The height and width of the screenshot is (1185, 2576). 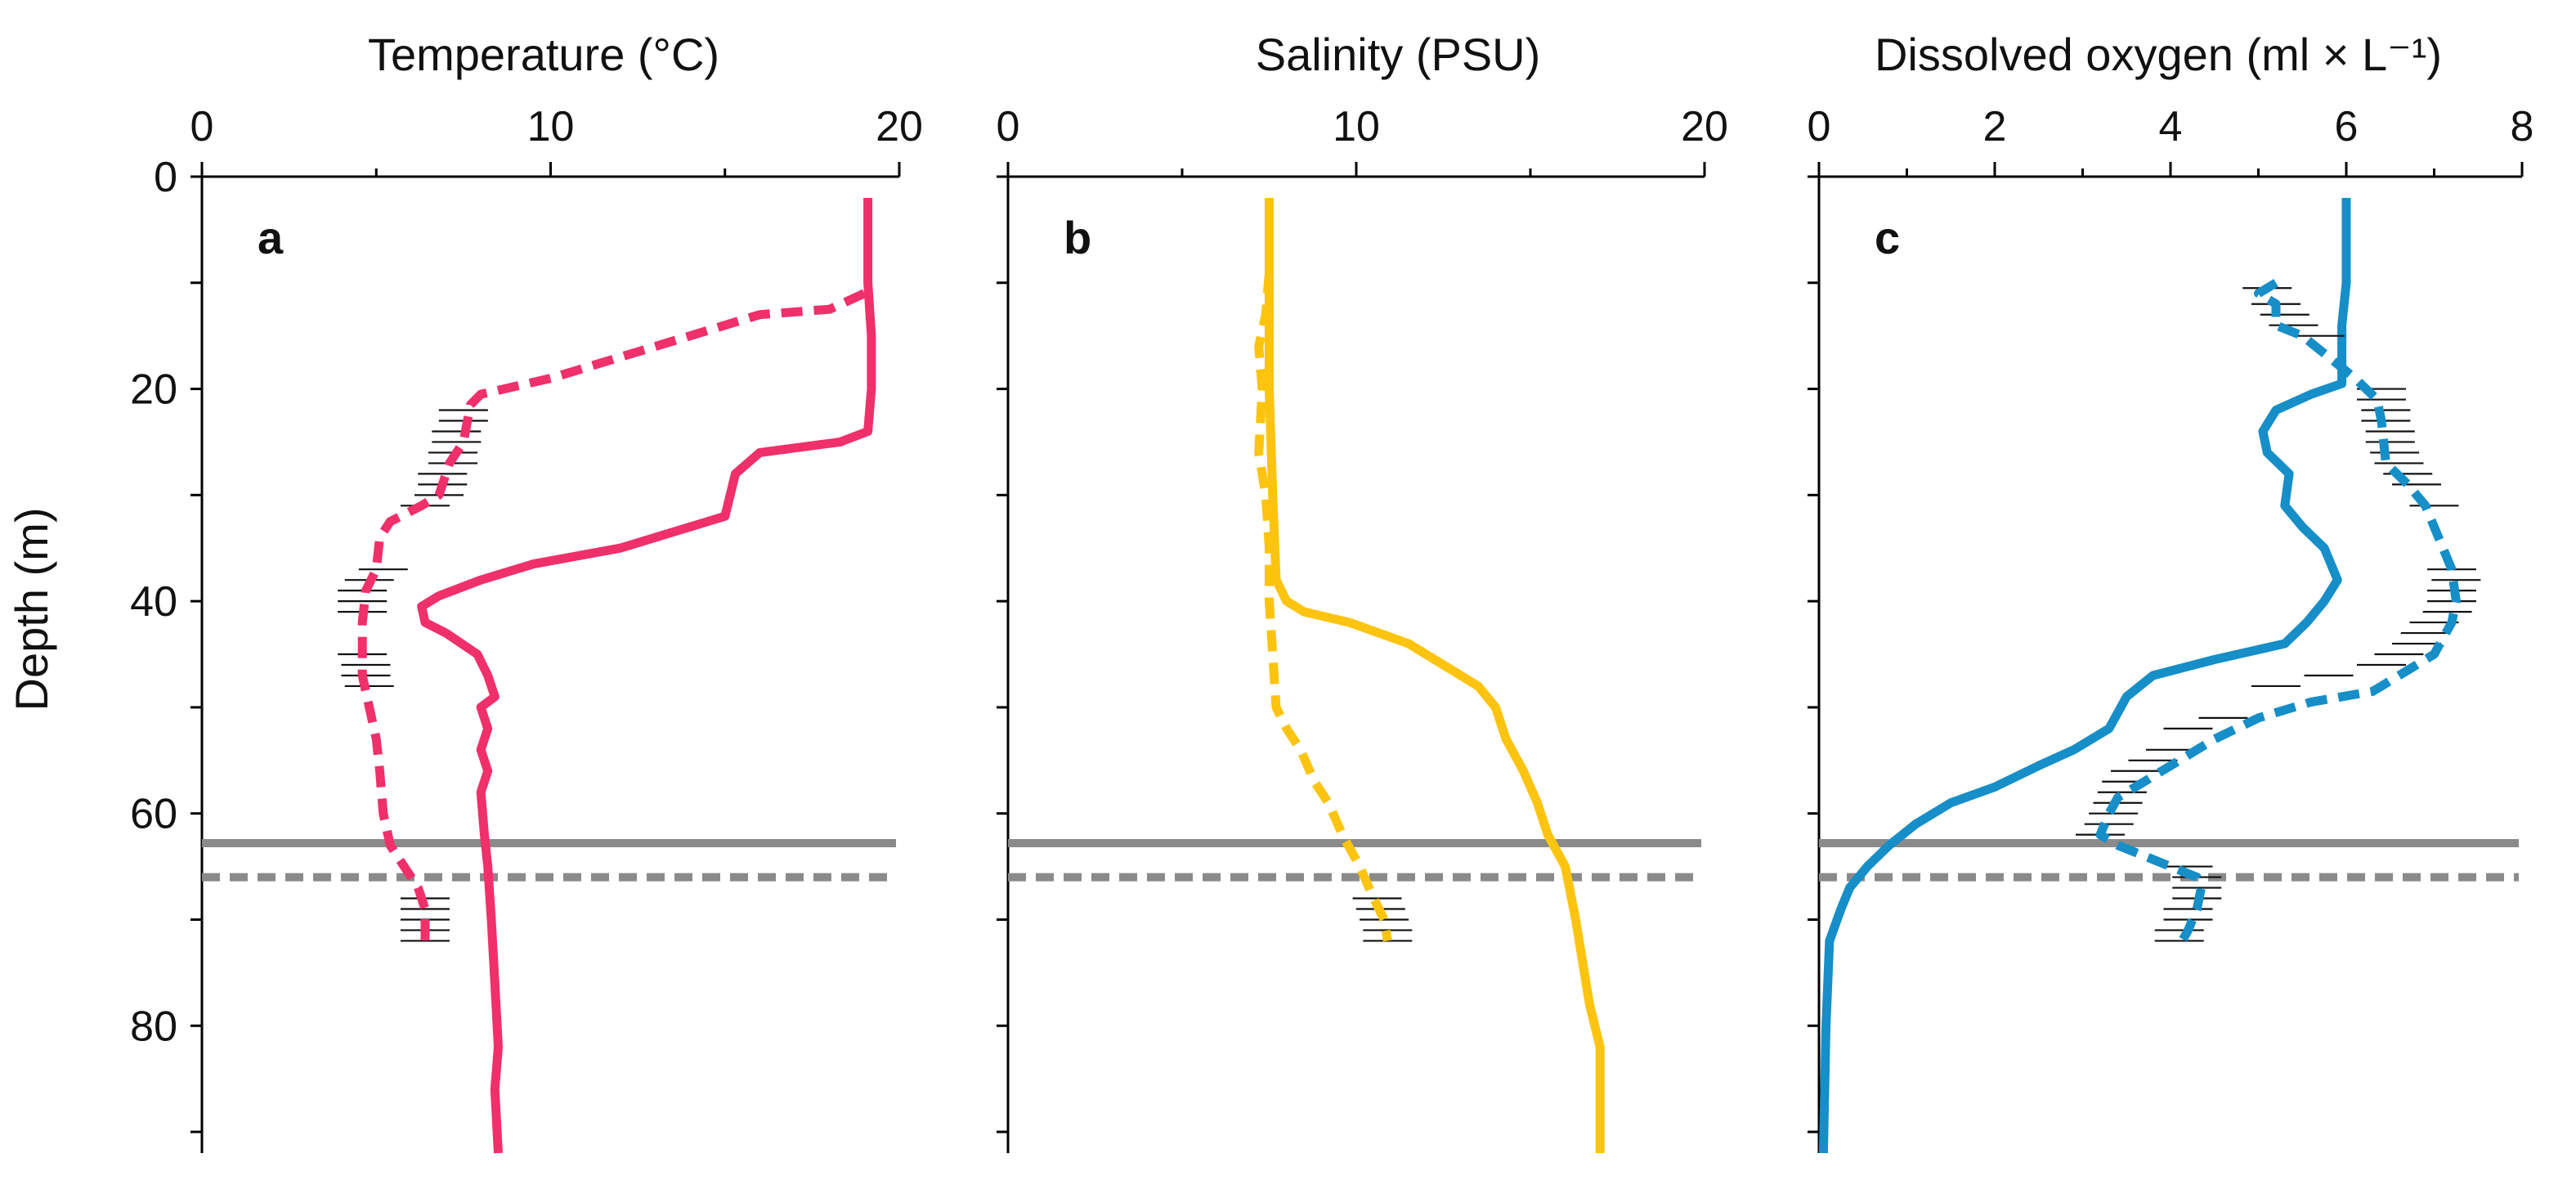 What do you see at coordinates (899, 126) in the screenshot?
I see `panel-a-x-tick-label: 20` at bounding box center [899, 126].